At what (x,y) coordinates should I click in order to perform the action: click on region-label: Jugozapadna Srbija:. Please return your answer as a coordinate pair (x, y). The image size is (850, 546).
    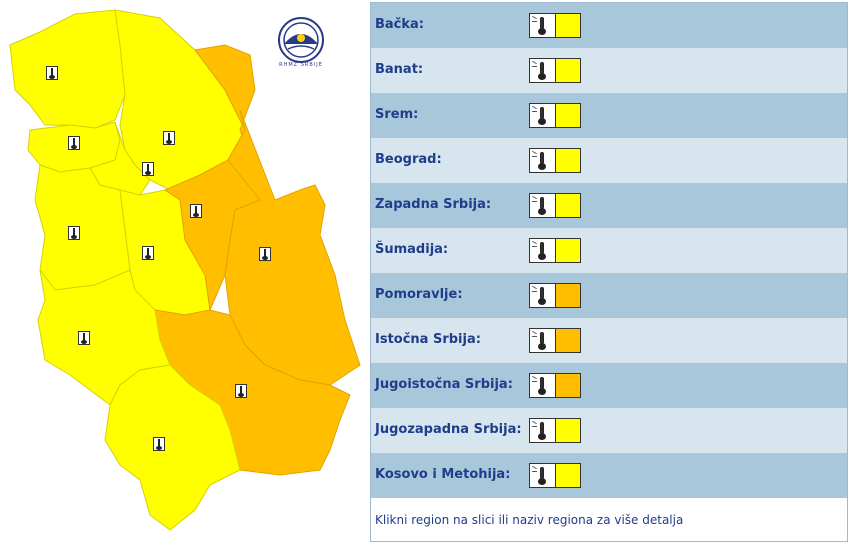
    Looking at the image, I should click on (448, 429).